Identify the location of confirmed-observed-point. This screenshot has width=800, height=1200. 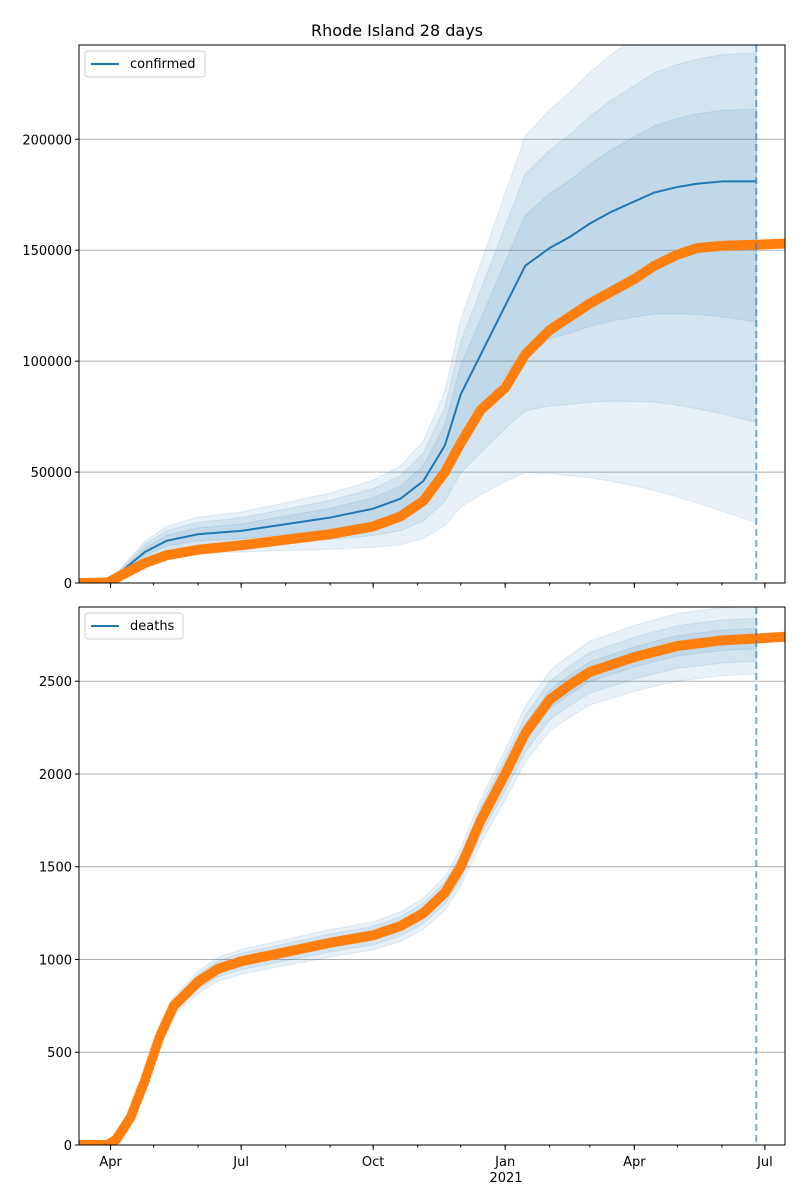
(782, 243).